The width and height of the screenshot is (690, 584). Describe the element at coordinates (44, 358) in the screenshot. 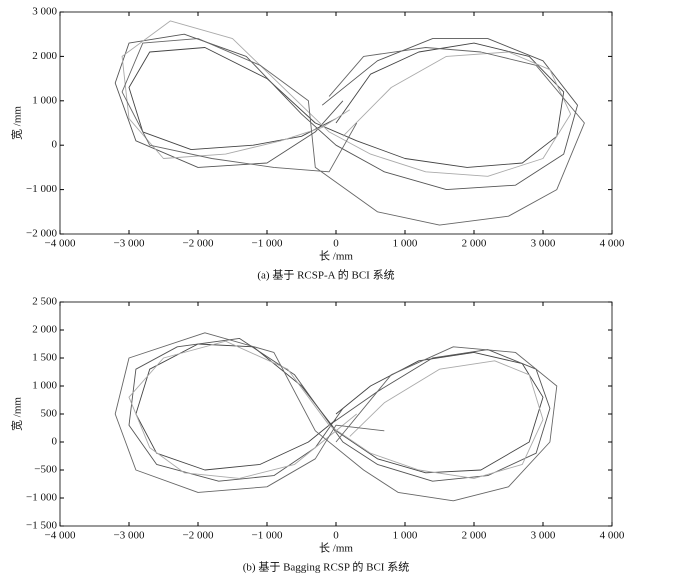

I see `y-tick-label: 1 500` at that location.